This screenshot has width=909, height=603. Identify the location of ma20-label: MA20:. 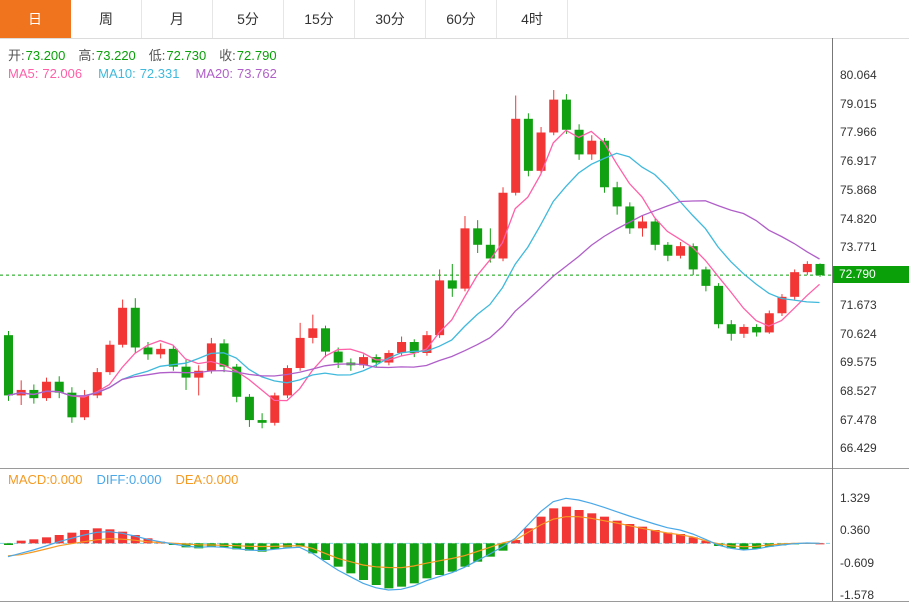
(214, 73).